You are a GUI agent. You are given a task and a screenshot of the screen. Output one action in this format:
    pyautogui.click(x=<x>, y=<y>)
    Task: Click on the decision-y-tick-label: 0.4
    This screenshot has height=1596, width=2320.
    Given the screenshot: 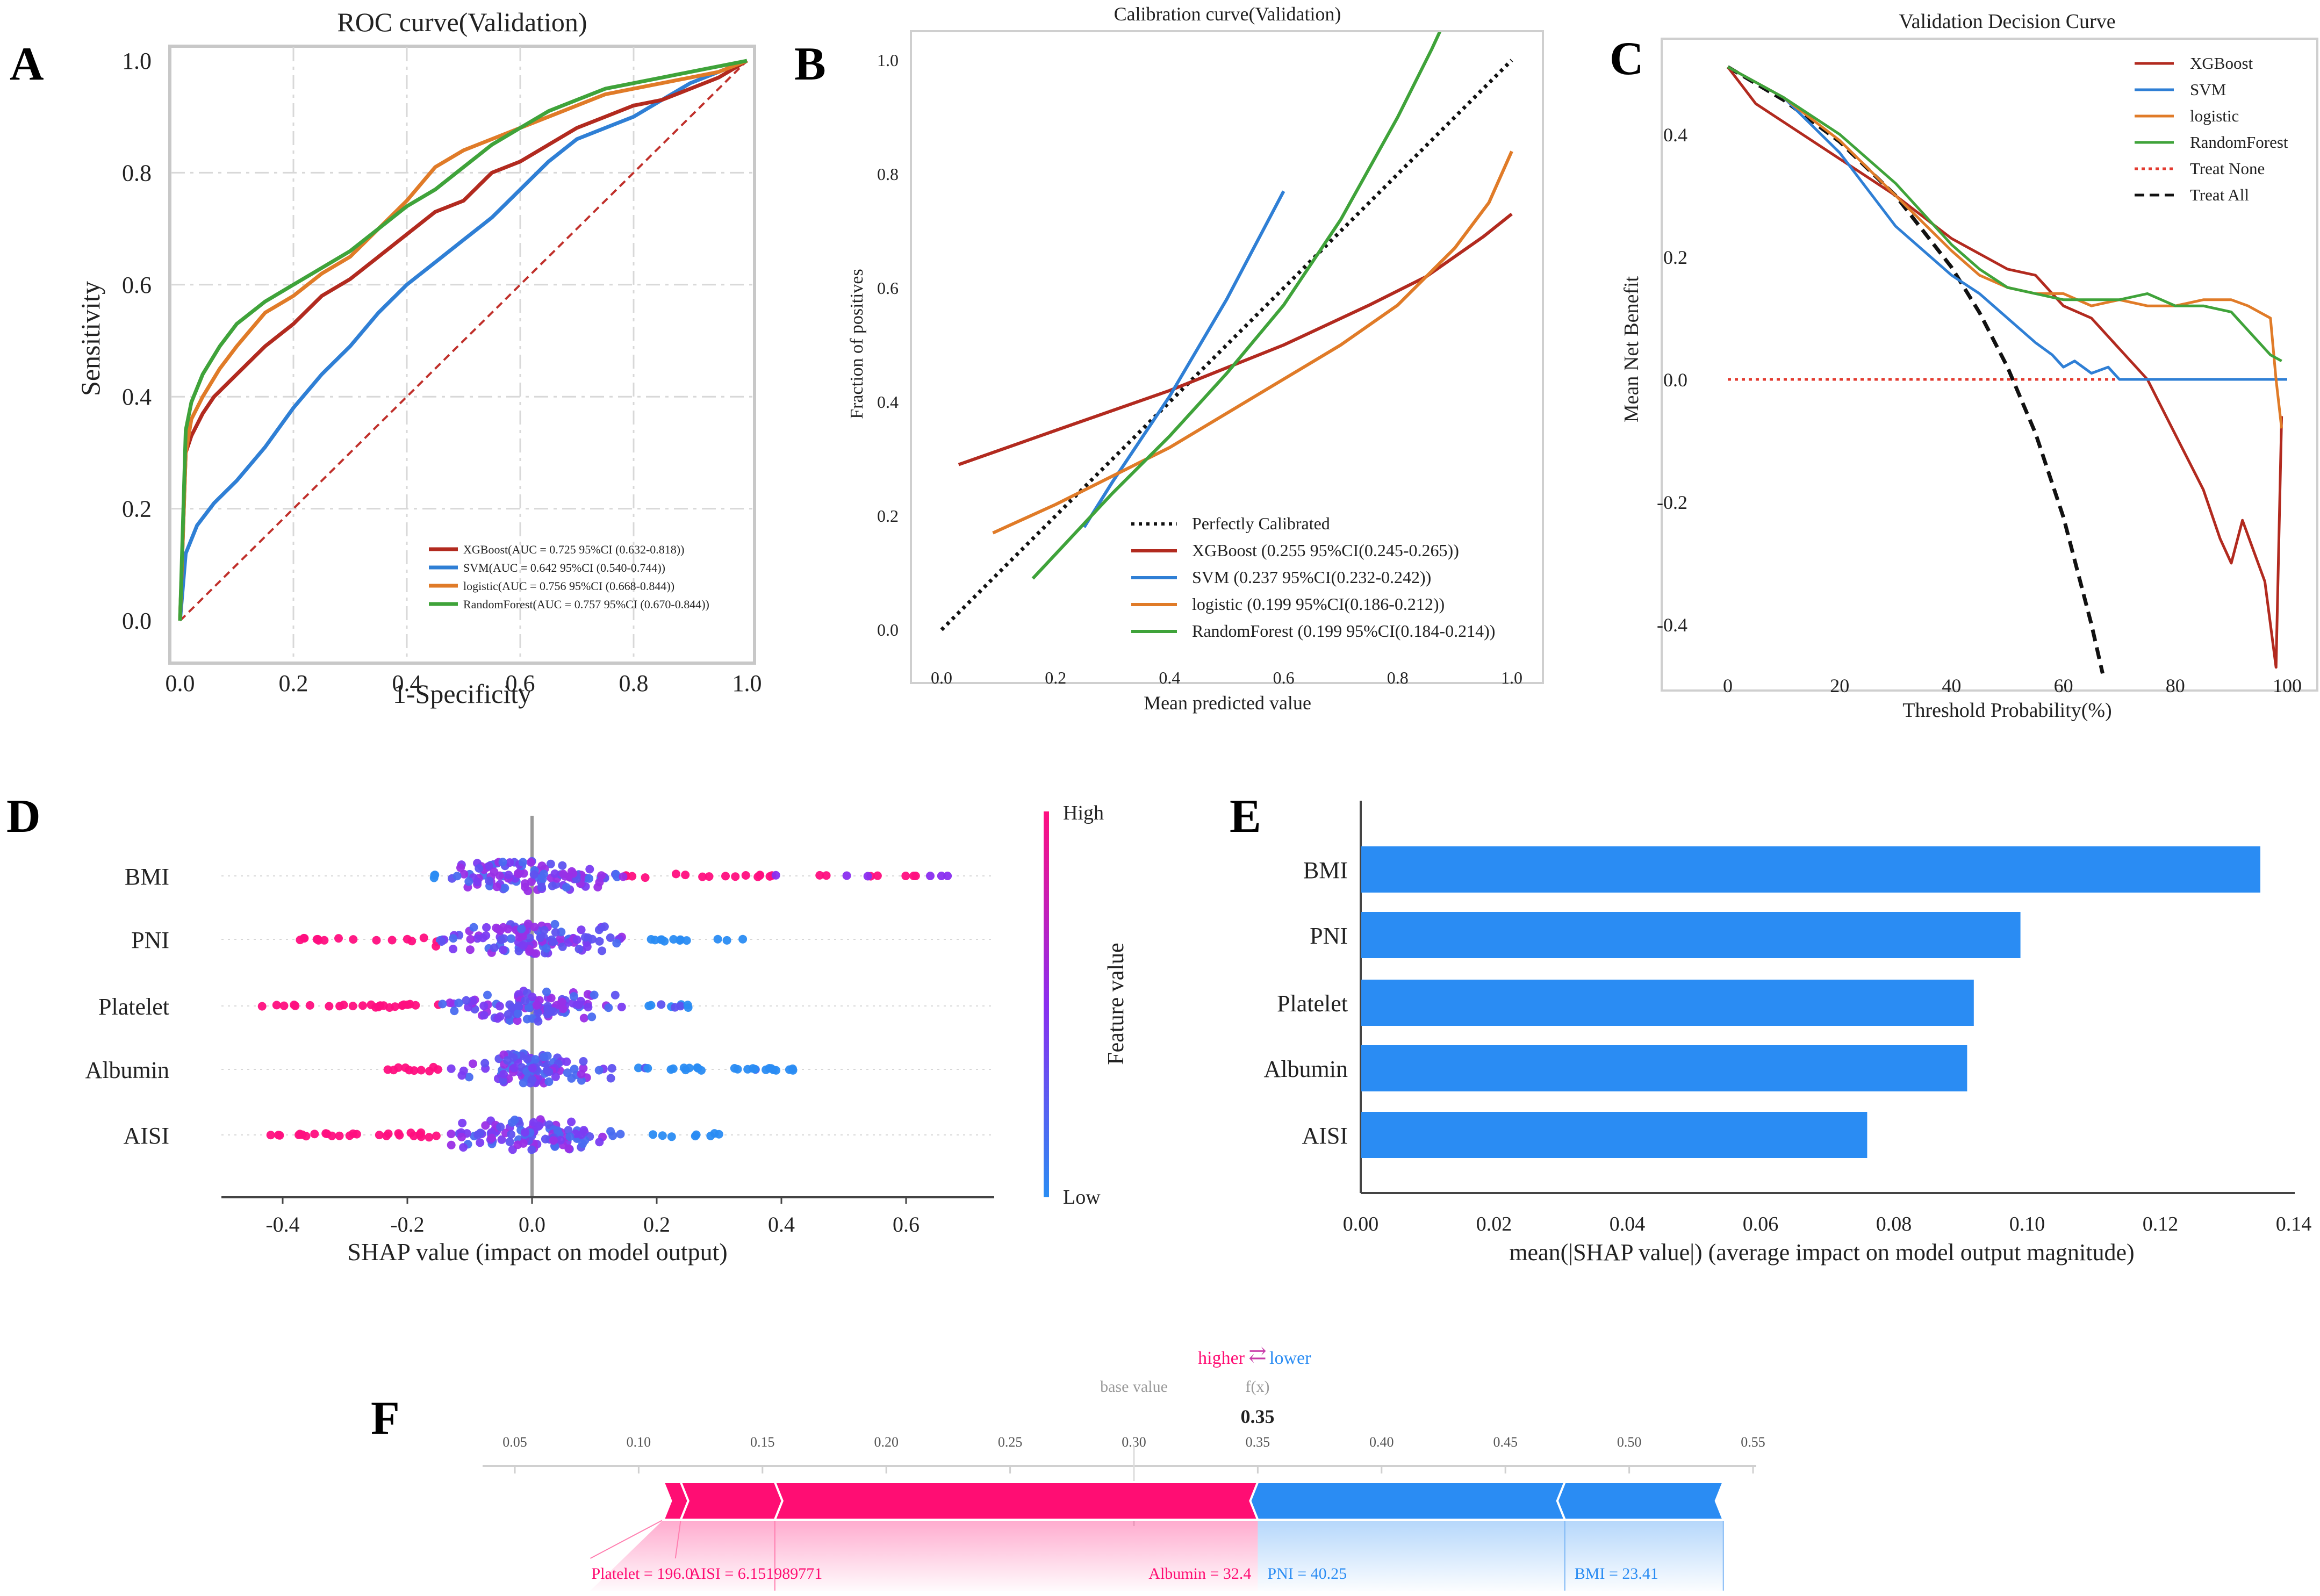 What is the action you would take?
    pyautogui.click(x=1675, y=135)
    